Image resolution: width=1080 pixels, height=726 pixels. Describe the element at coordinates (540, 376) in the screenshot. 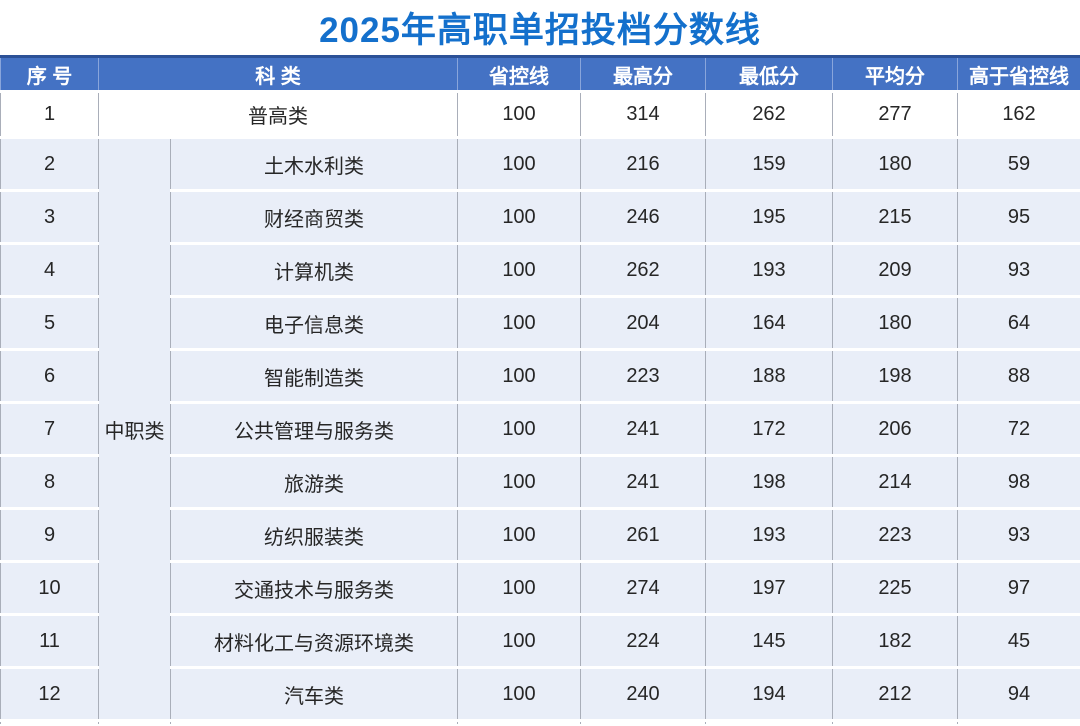

I see `table-row: 6 智能制造类 100 223 188 198 88` at that location.